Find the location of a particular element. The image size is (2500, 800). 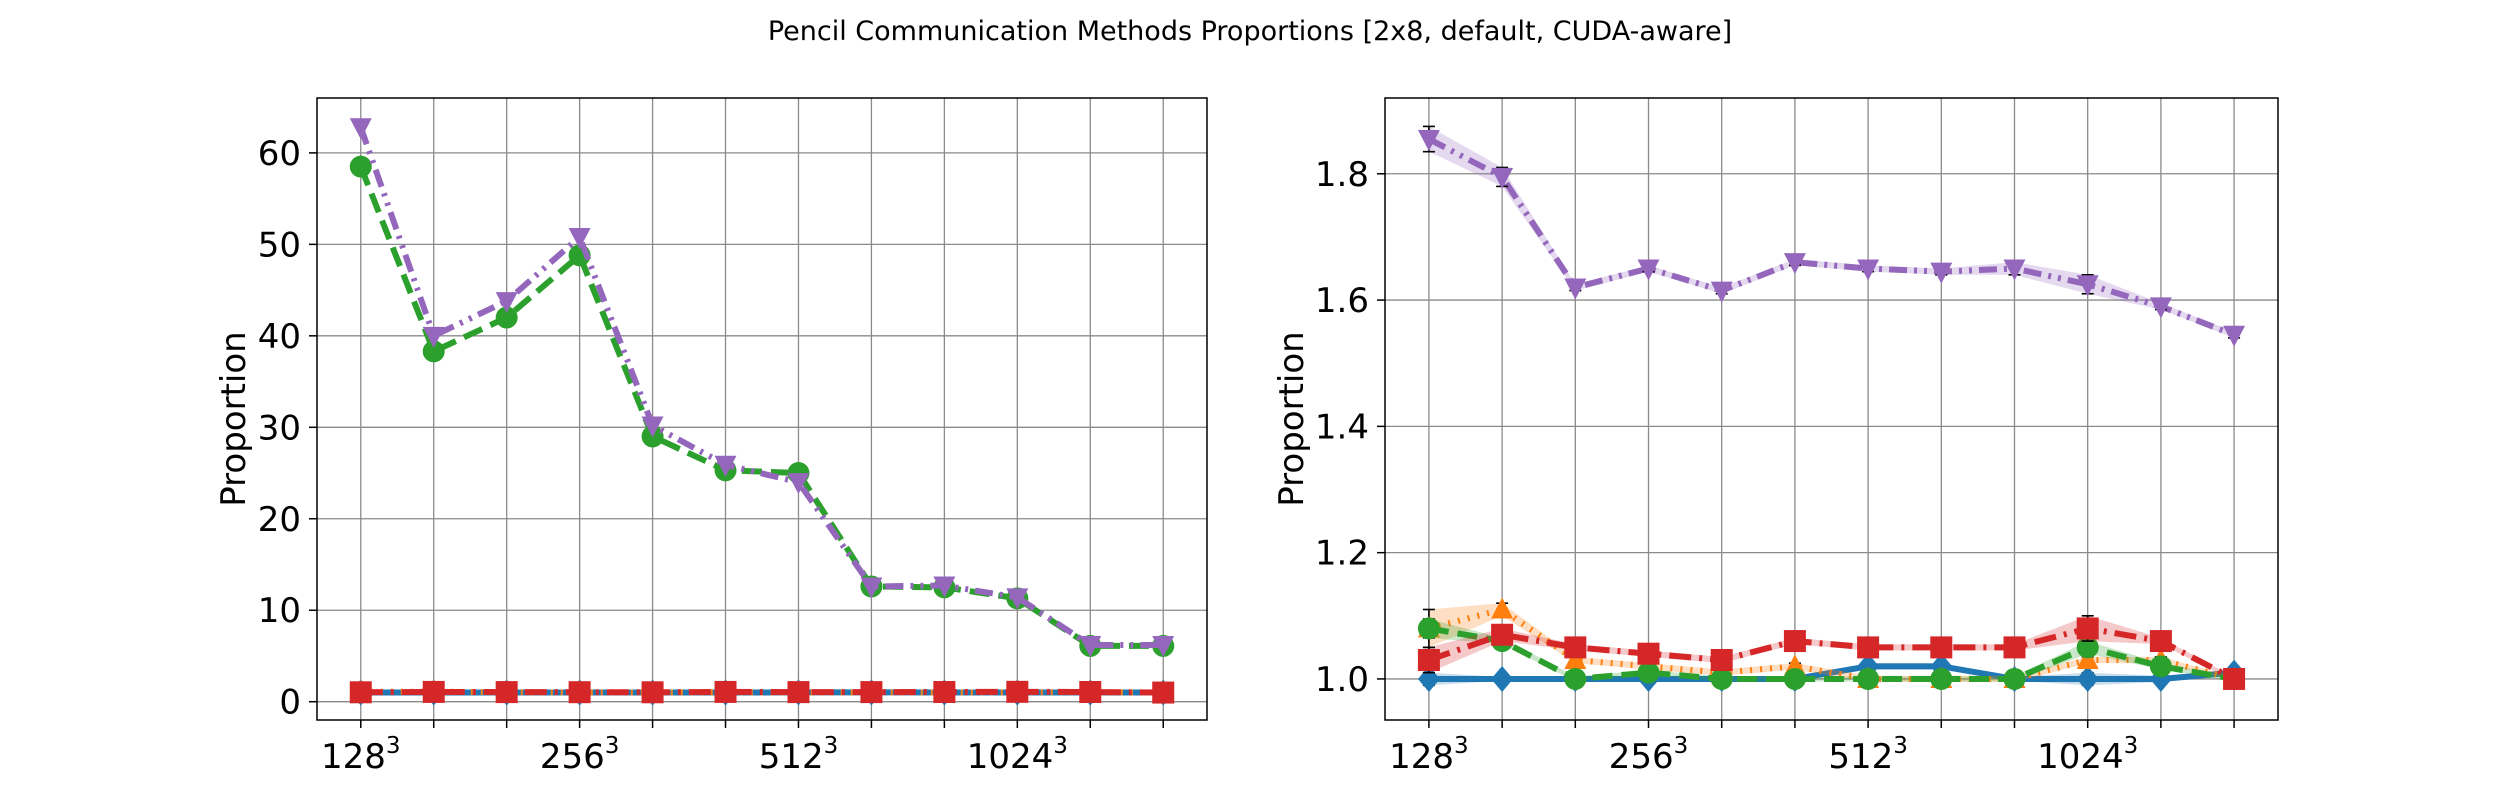

y-tick-label: 1.6 is located at coordinates (1342, 301).